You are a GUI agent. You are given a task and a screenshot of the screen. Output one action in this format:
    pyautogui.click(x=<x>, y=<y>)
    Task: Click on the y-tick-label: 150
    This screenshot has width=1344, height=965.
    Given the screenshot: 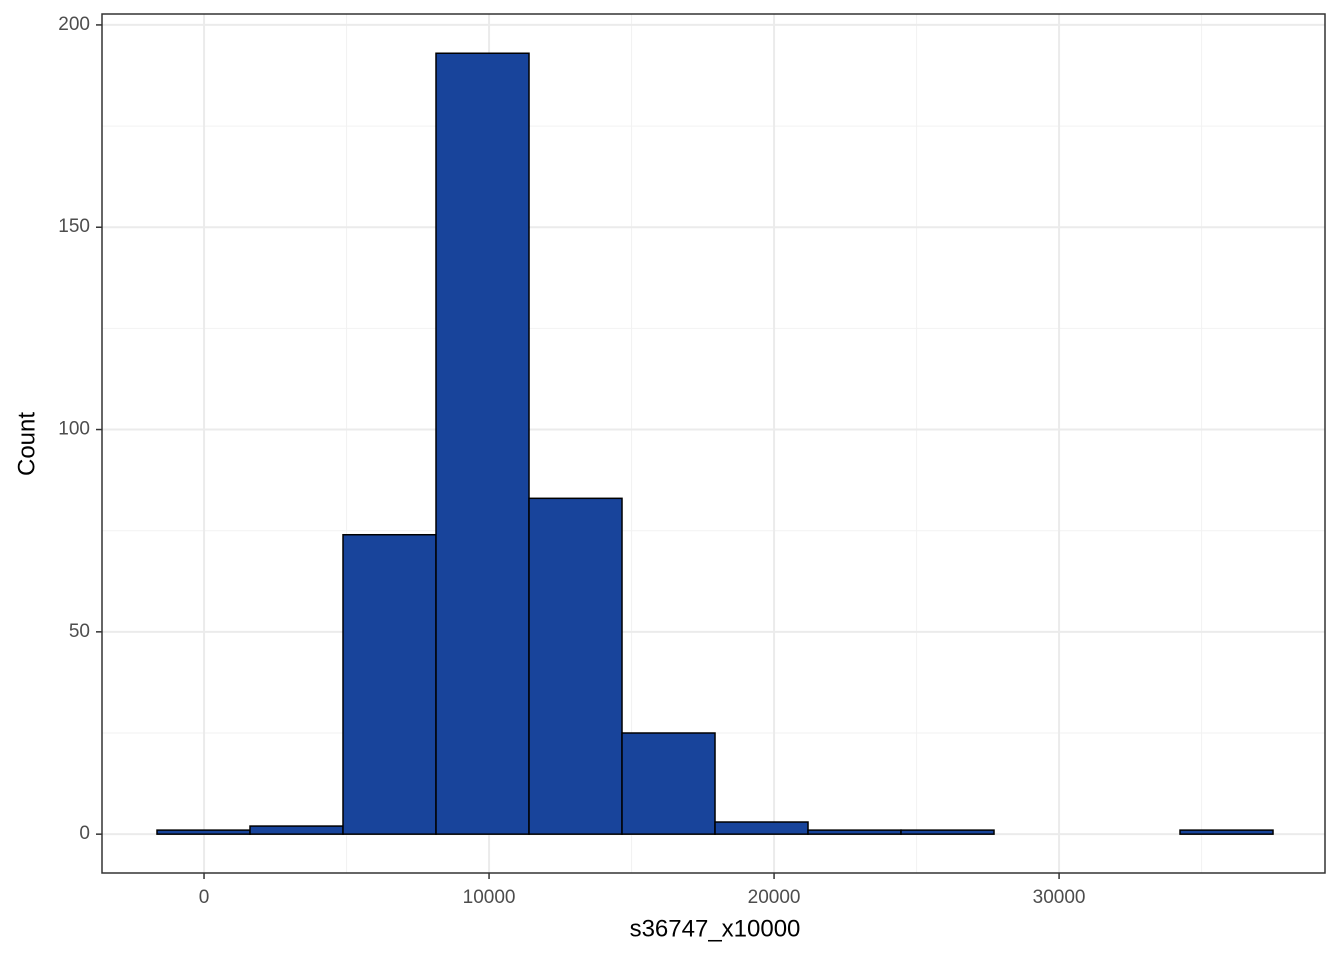 What is the action you would take?
    pyautogui.click(x=74, y=226)
    